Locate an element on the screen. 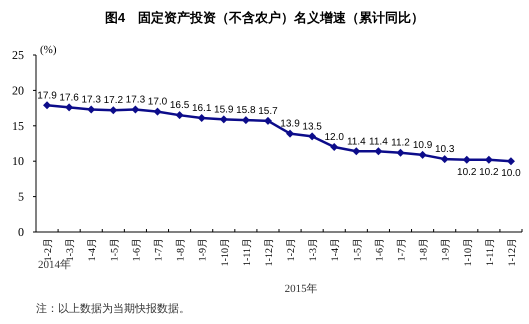  data-label: 15.7 is located at coordinates (268, 111).